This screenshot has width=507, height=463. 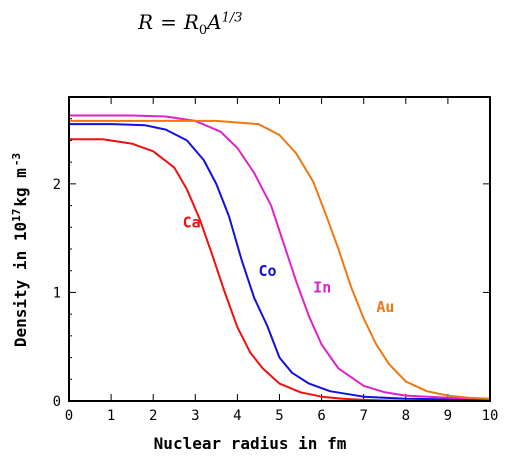 What do you see at coordinates (69, 416) in the screenshot?
I see `x-tick-label: 0` at bounding box center [69, 416].